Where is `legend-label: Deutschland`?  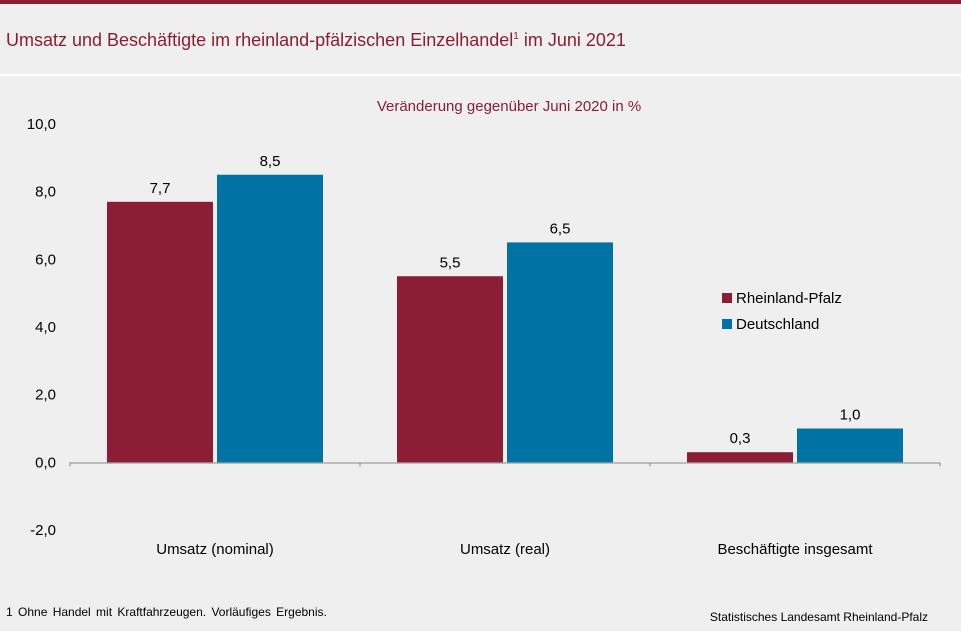 legend-label: Deutschland is located at coordinates (777, 324).